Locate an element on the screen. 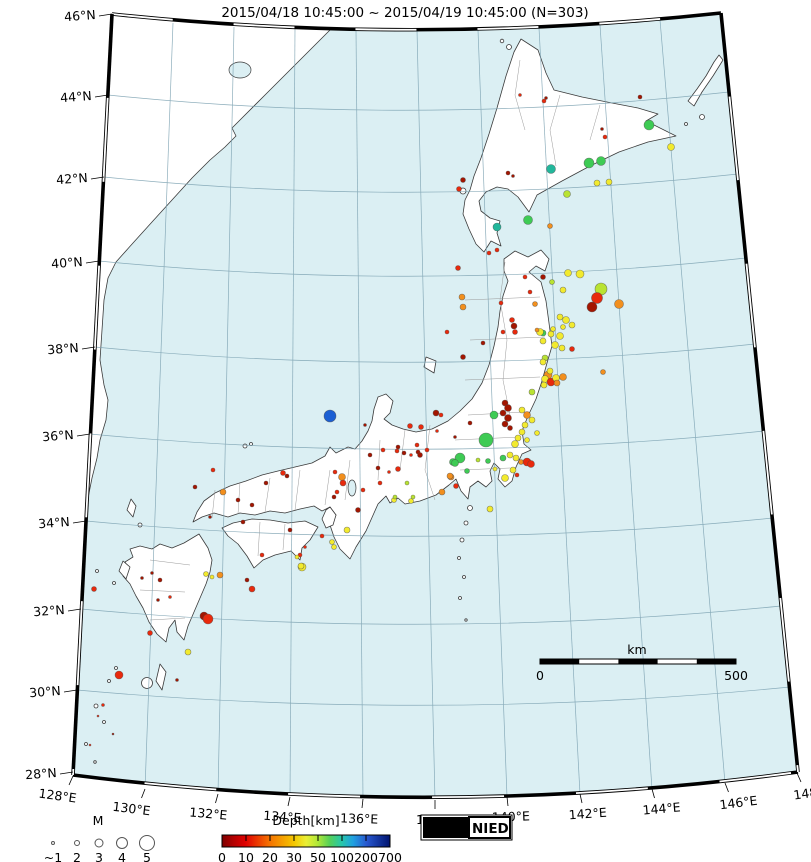 This screenshot has height=862, width=811. magnitude-legend-value: ~1 is located at coordinates (53, 856).